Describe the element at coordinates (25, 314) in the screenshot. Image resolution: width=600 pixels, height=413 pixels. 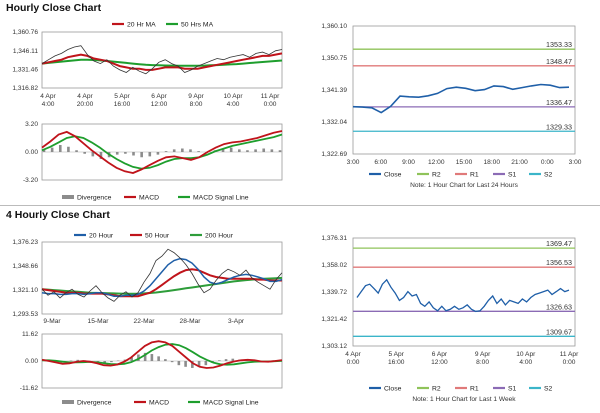
I see `y-tick-label: 1,293.53` at that location.